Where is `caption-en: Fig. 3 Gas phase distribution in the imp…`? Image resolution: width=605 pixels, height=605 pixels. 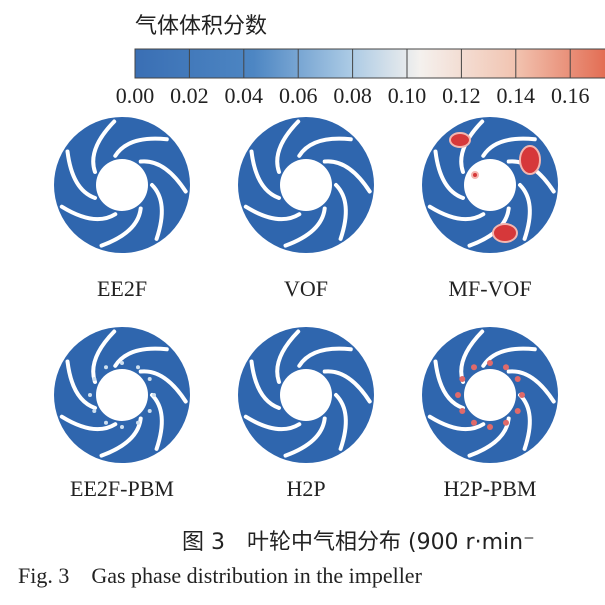 caption-en: Fig. 3 Gas phase distribution in the imp… is located at coordinates (220, 575).